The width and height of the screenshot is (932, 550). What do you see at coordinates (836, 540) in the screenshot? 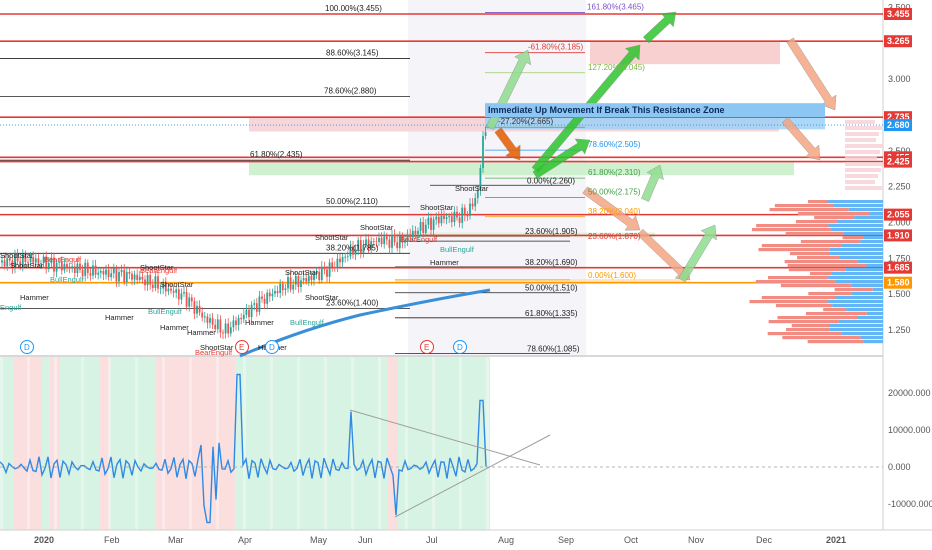
I see `x-axis-label: 2021` at bounding box center [836, 540].